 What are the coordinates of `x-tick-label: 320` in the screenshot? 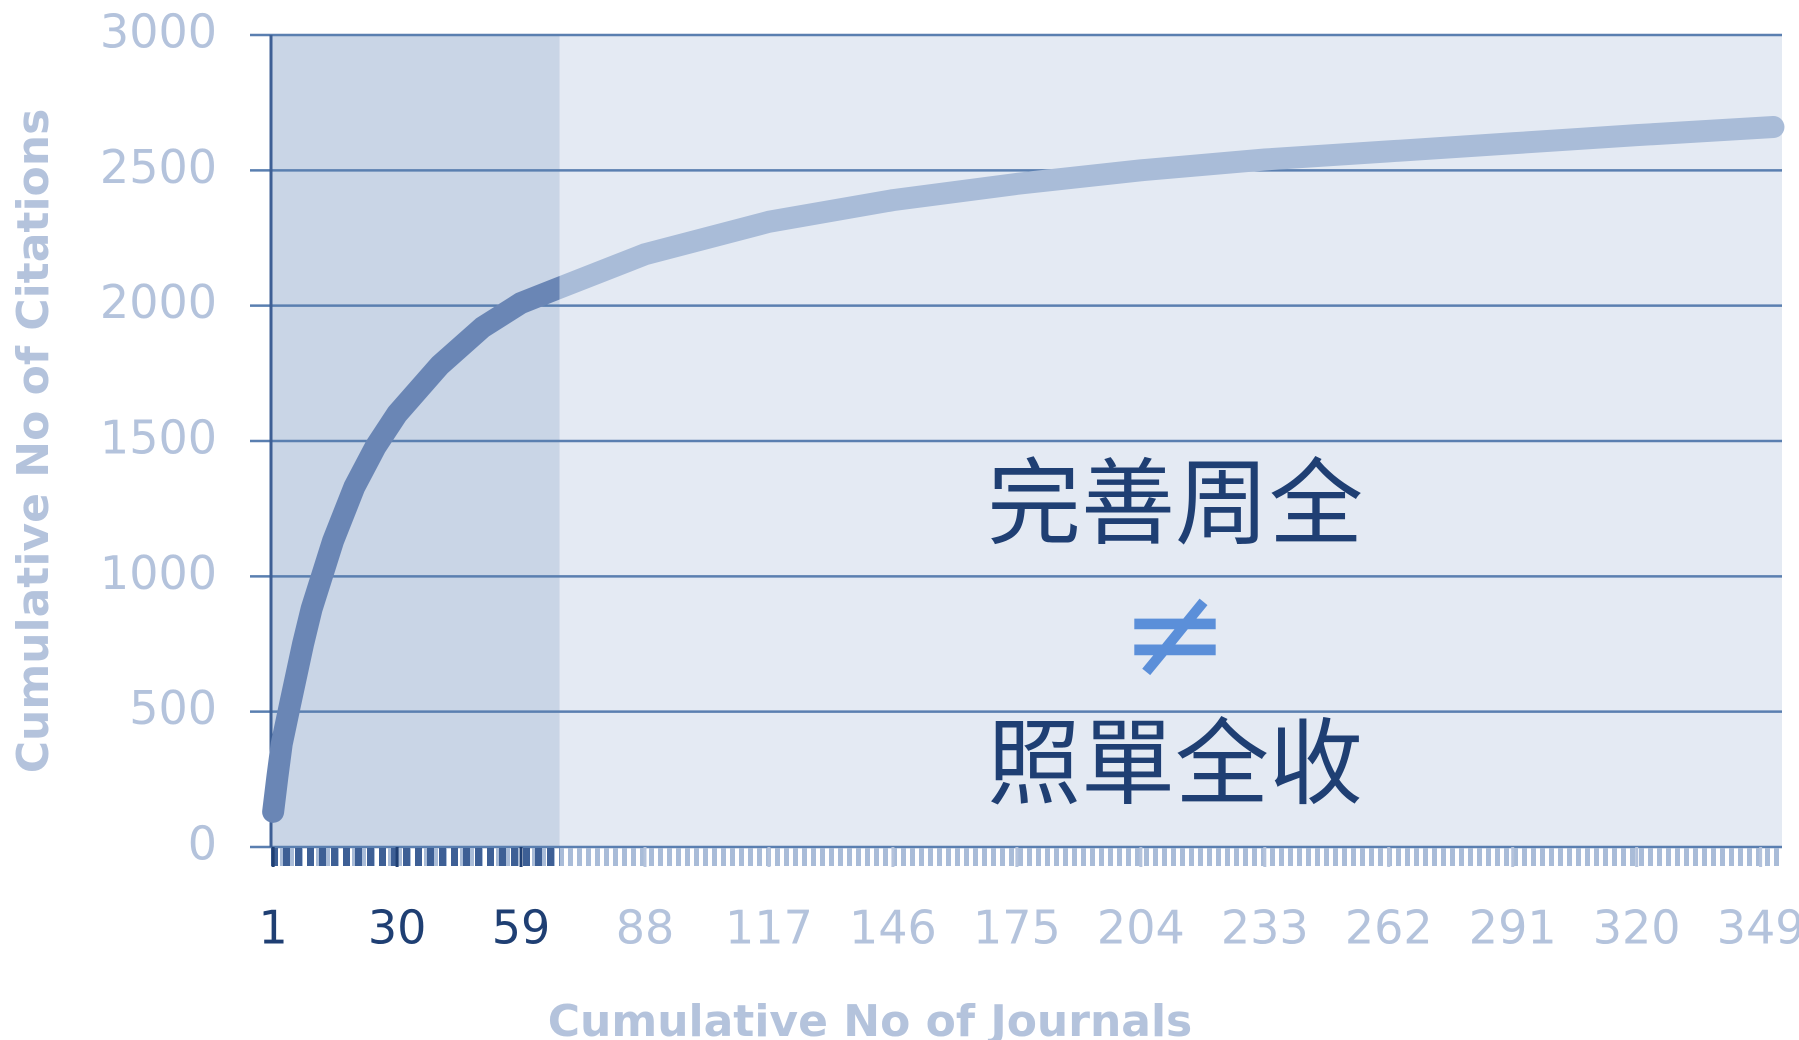 It's located at (1637, 928).